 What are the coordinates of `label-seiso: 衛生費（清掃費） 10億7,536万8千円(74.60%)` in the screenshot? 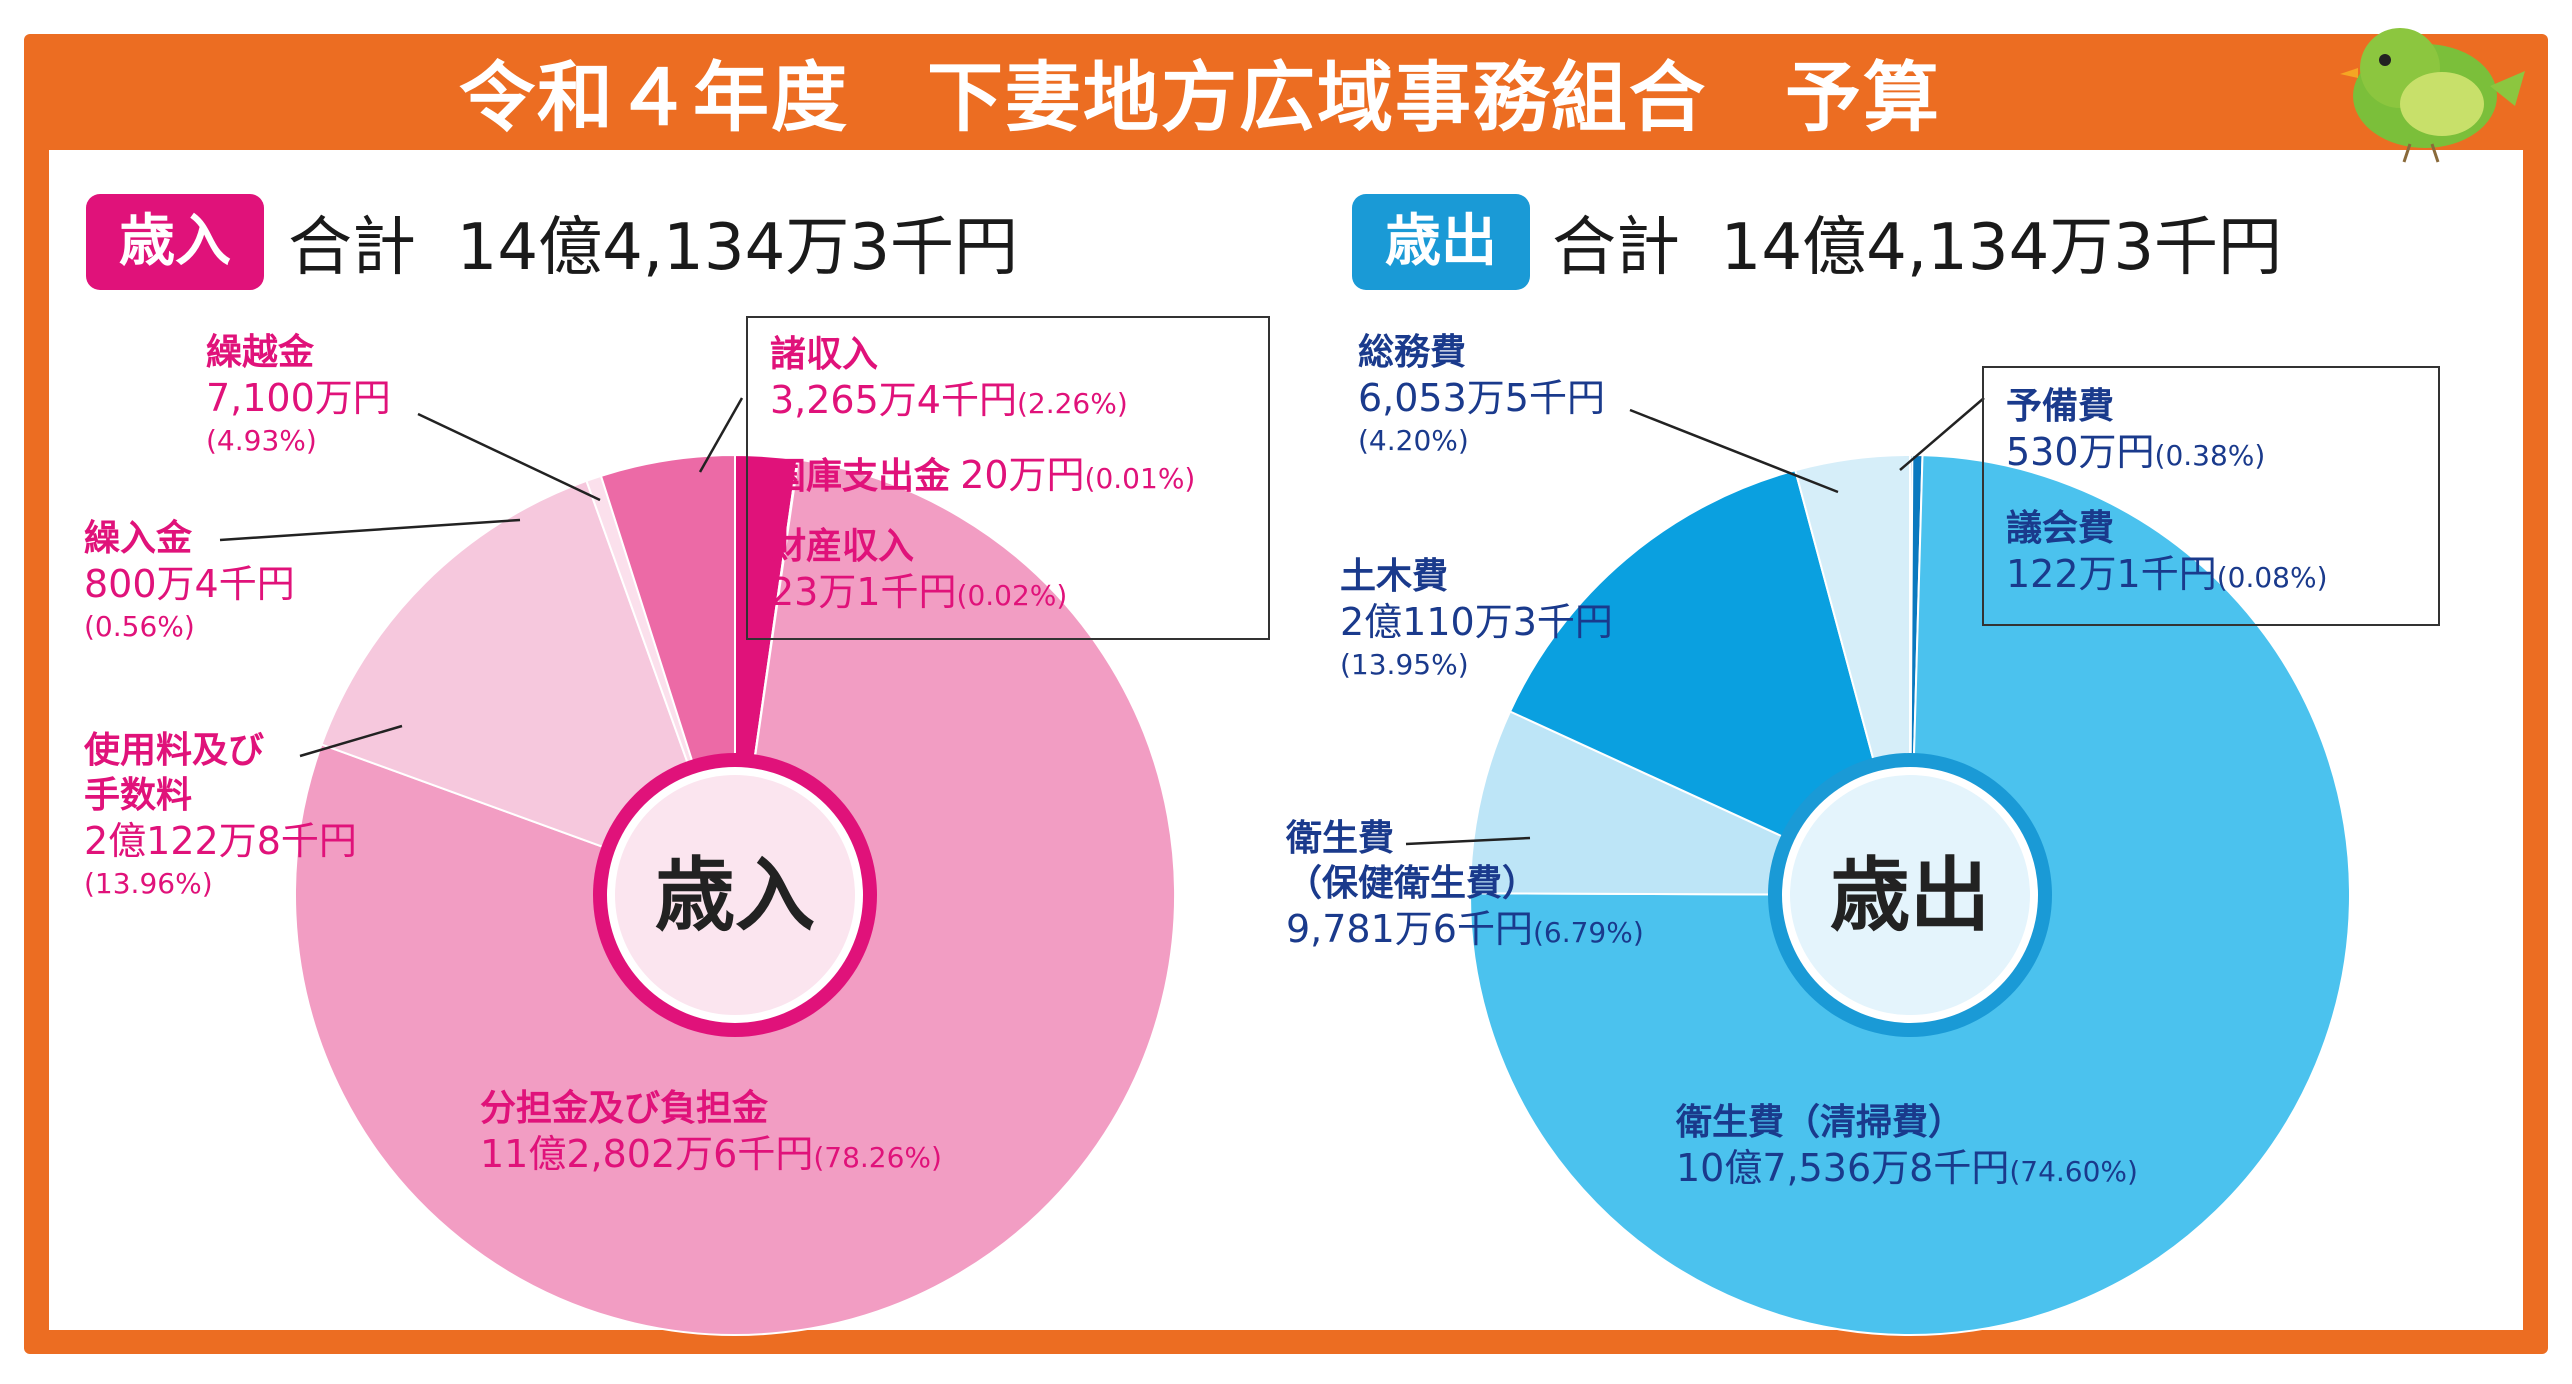 It's located at (1907, 1146).